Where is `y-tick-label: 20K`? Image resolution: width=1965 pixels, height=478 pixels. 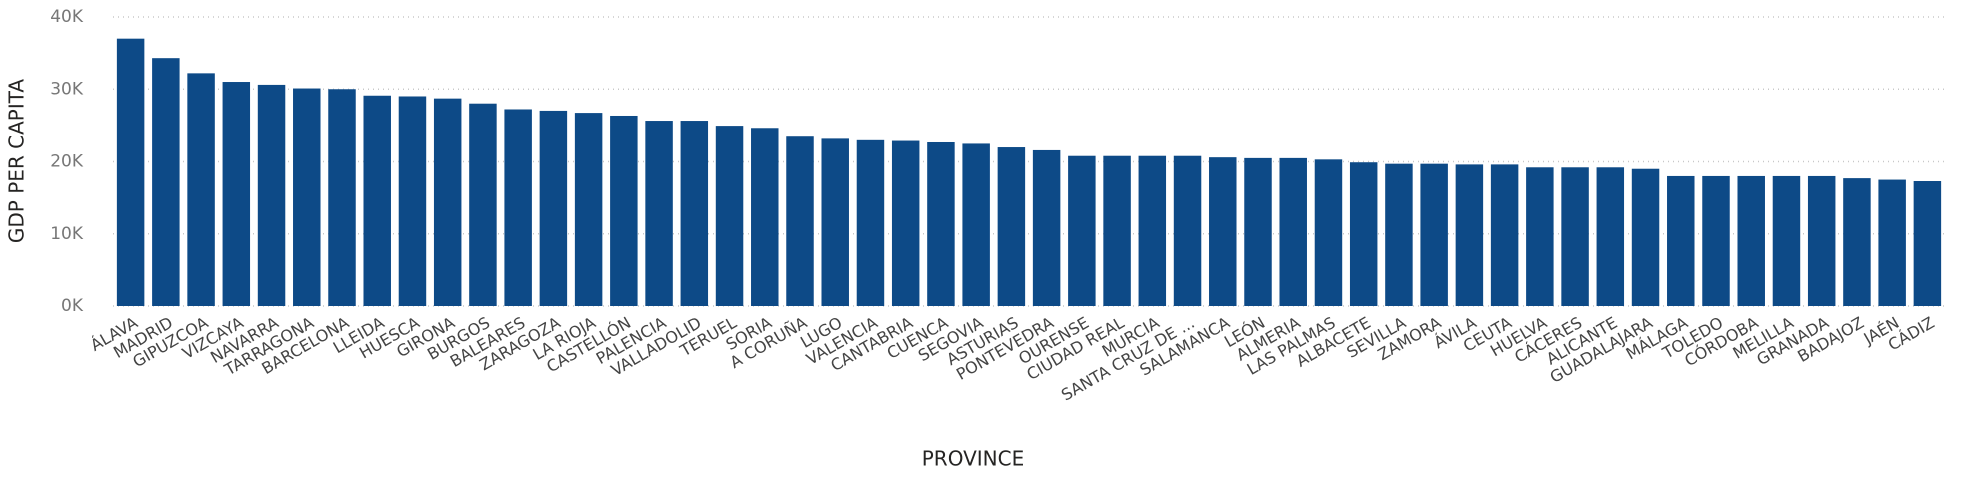
y-tick-label: 20K is located at coordinates (67, 162).